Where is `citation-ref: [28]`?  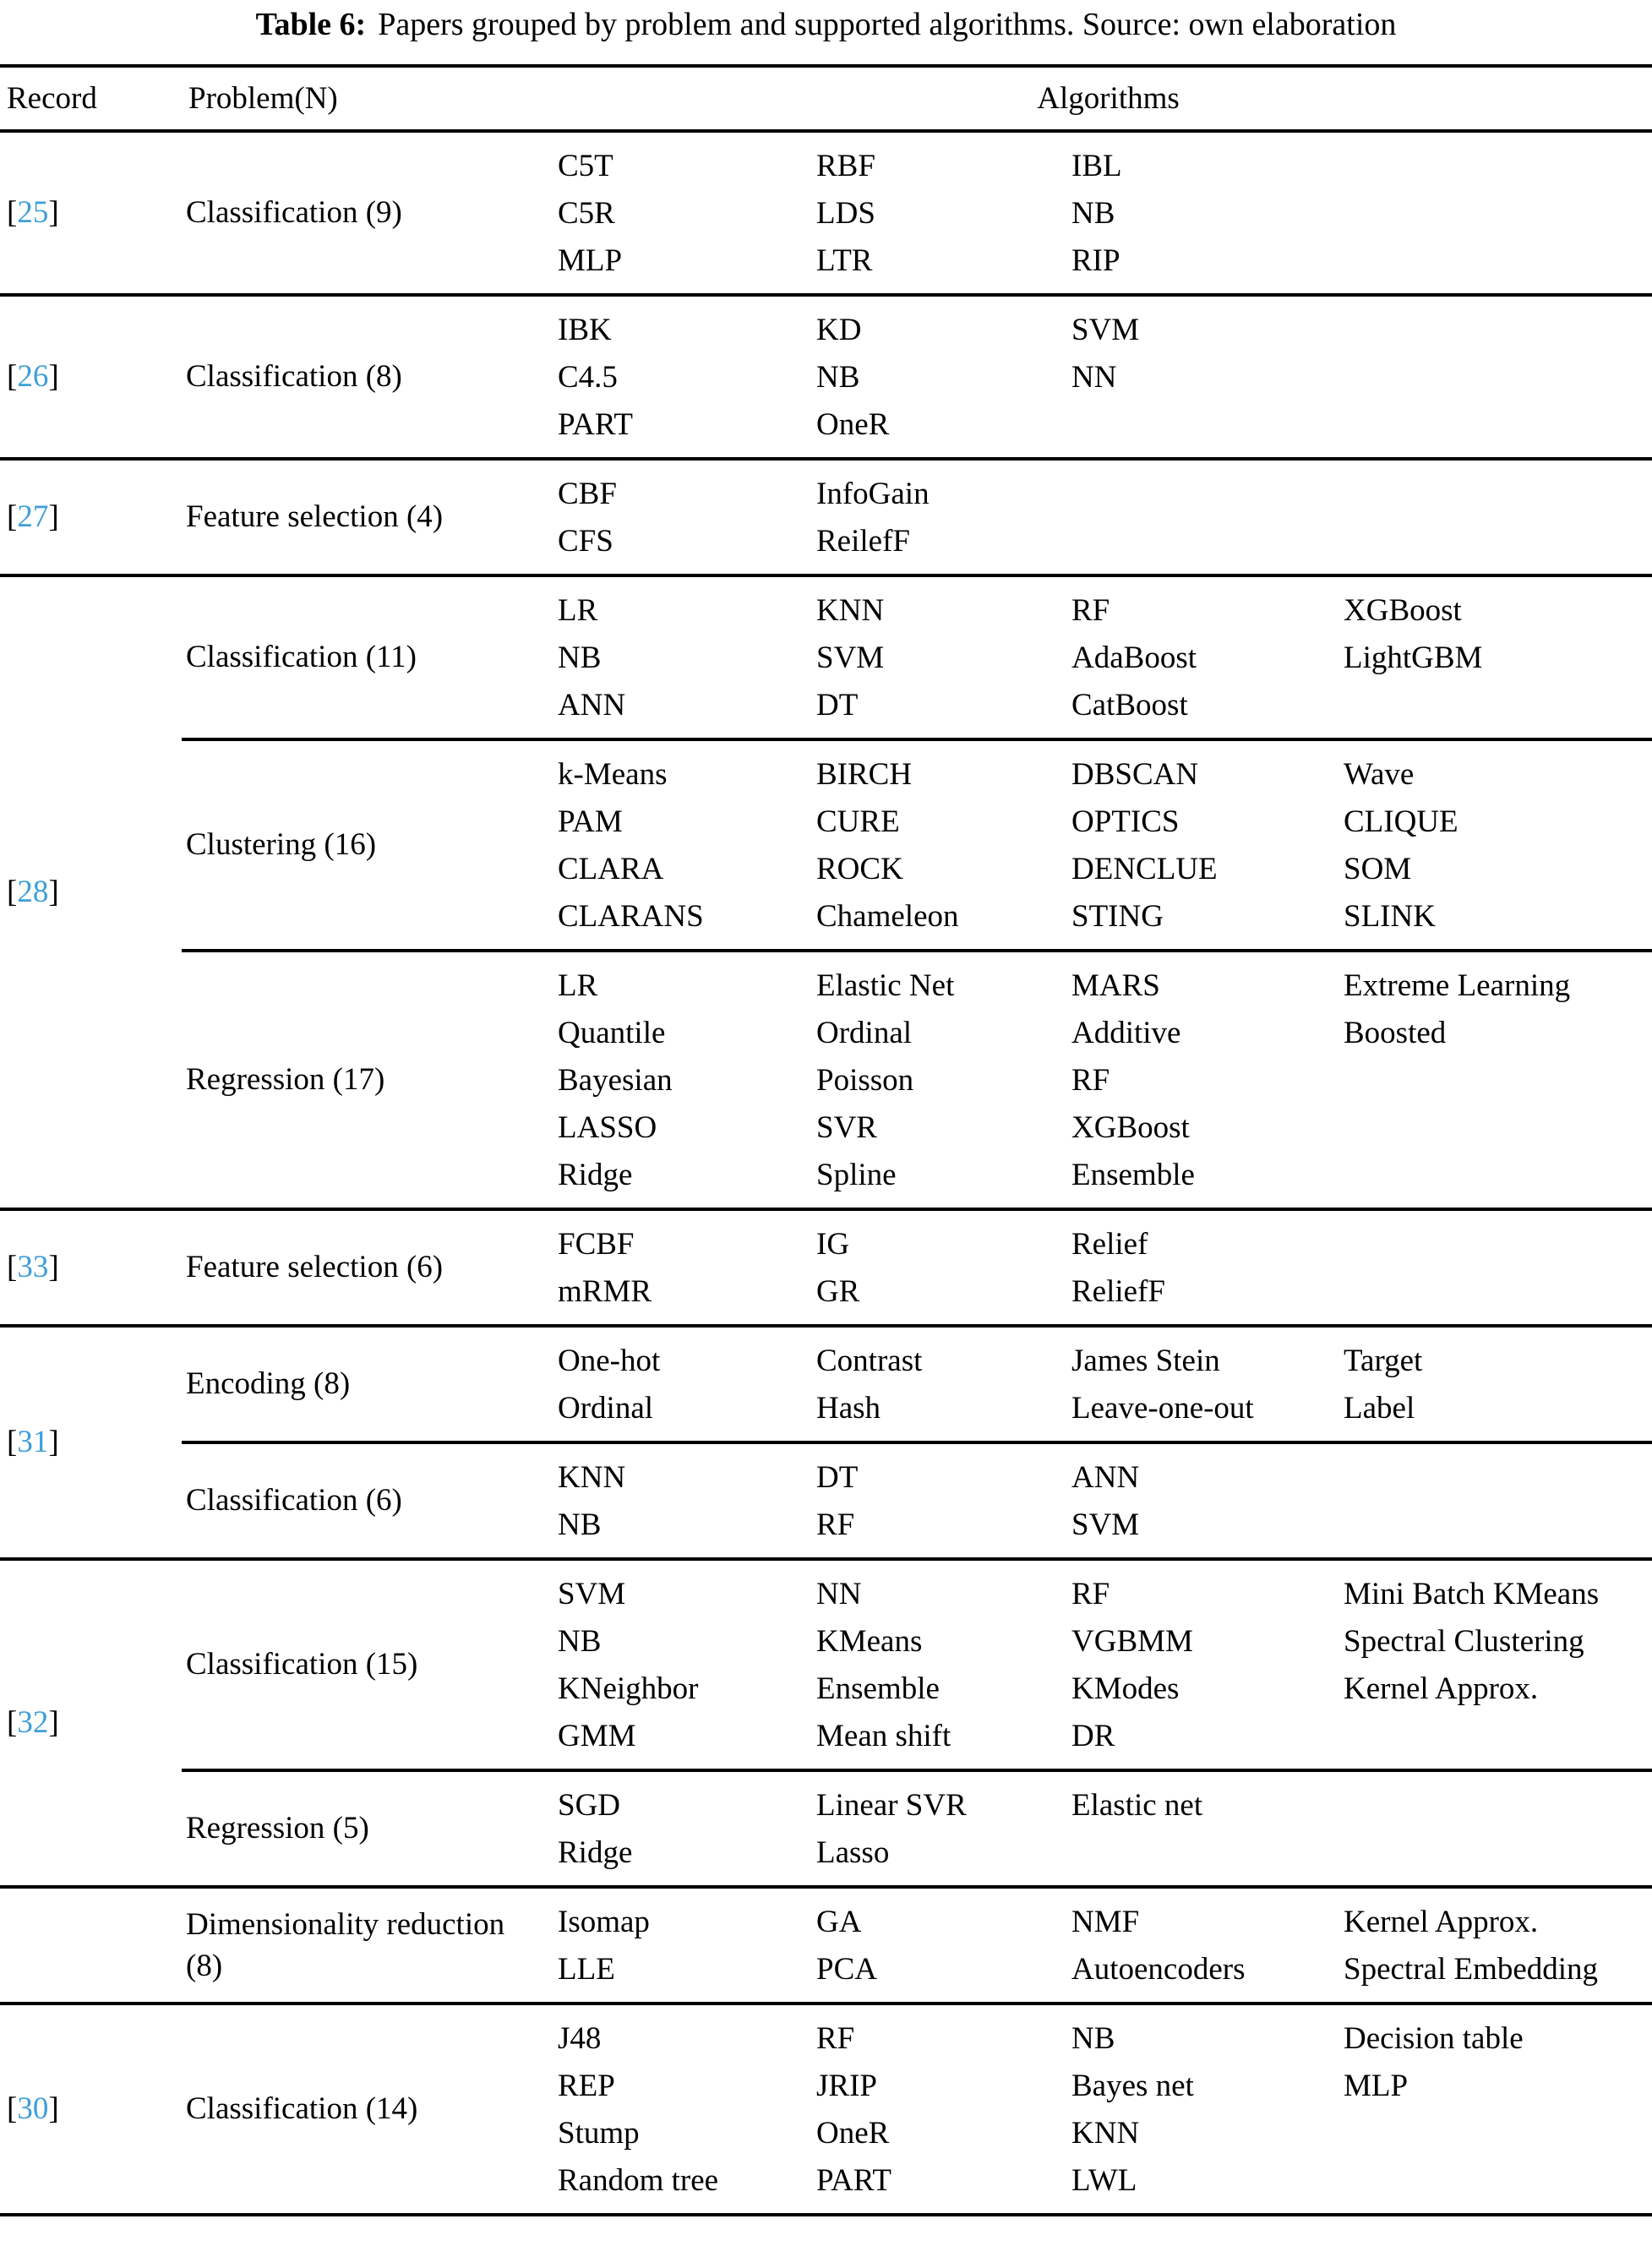
citation-ref: [28] is located at coordinates (33, 892).